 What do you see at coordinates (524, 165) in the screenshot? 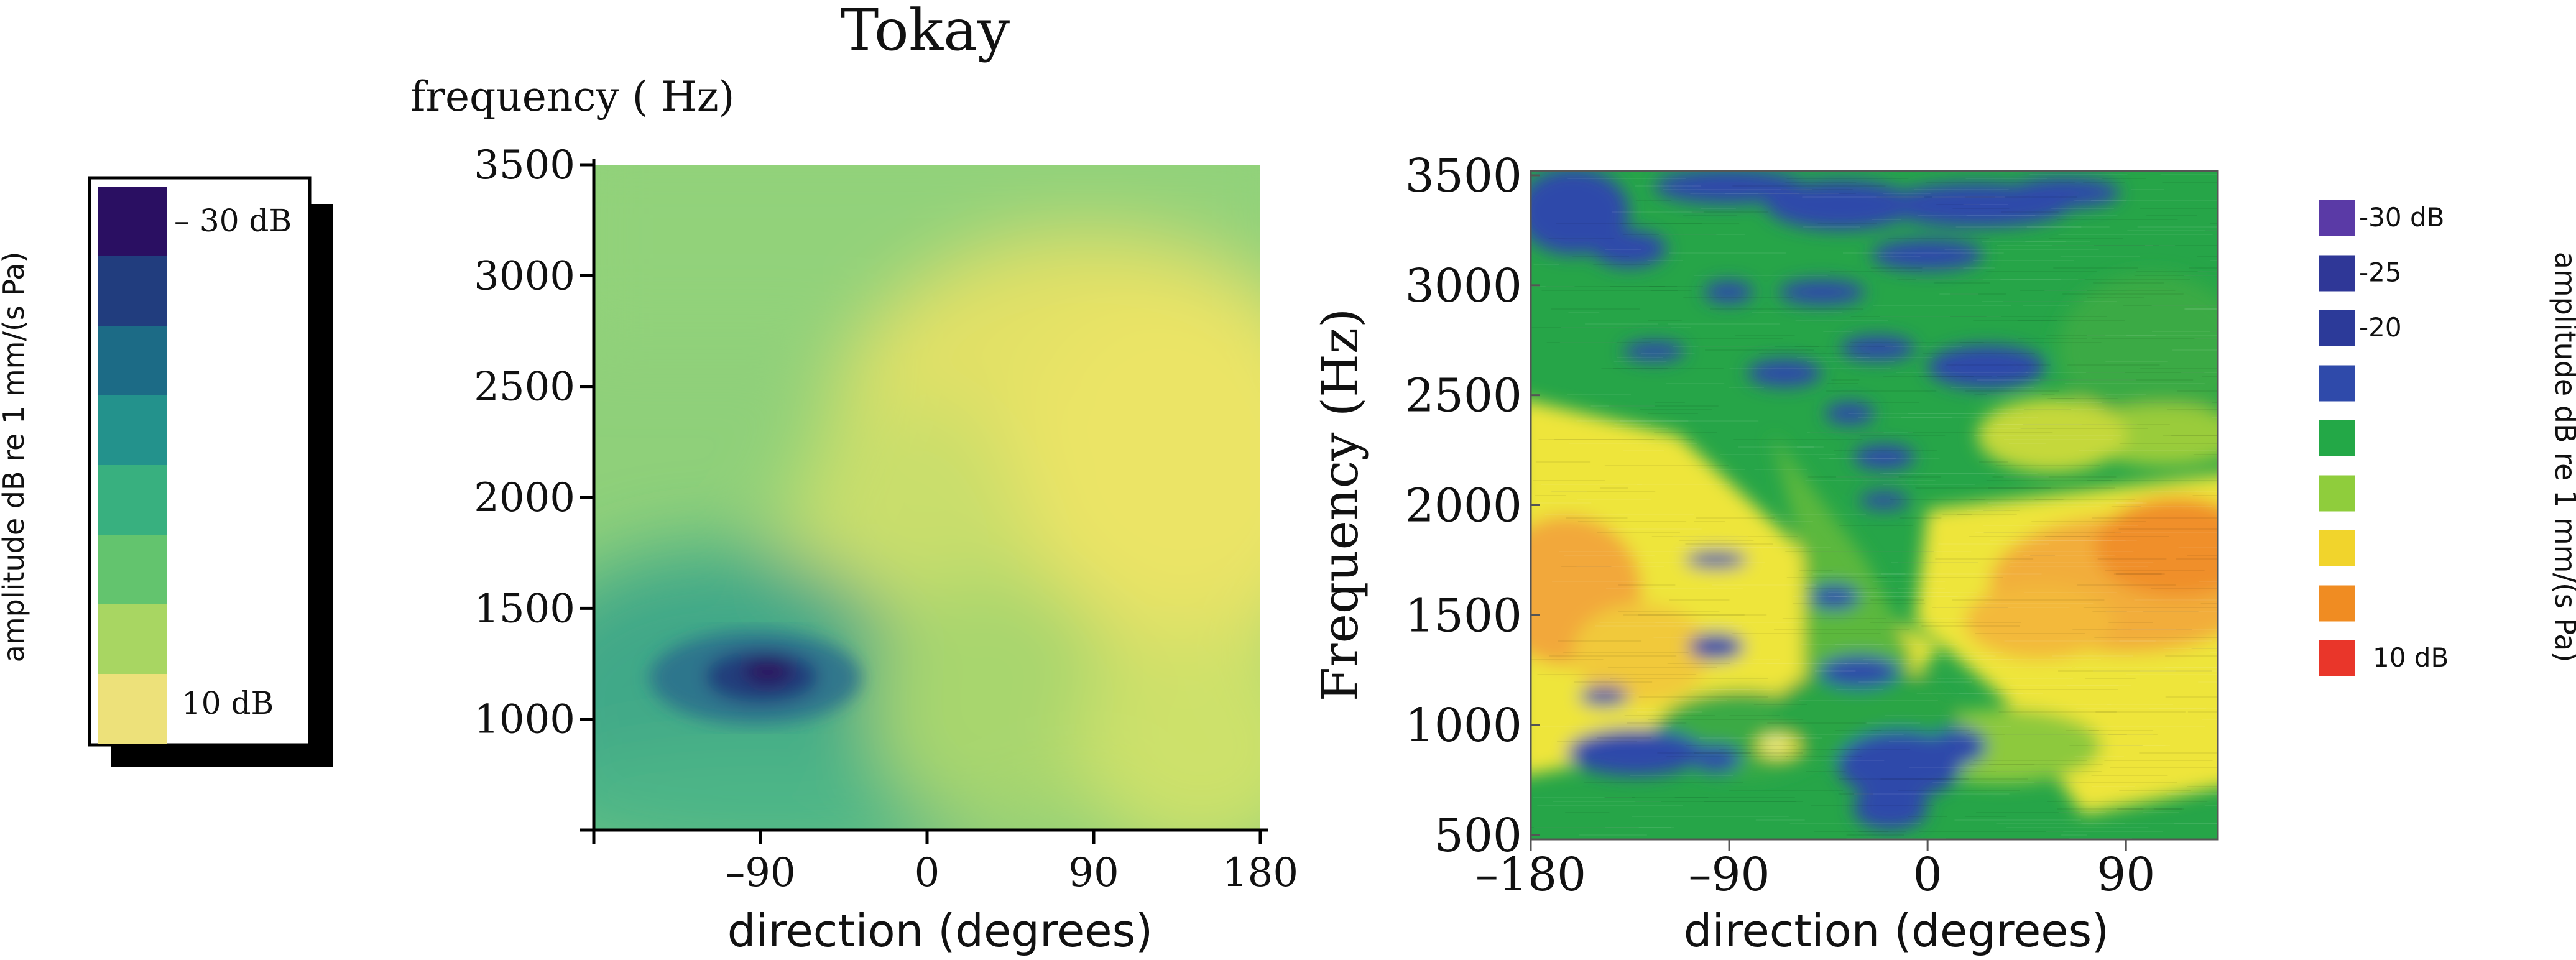
I see `left-y-tick-label: 3500` at bounding box center [524, 165].